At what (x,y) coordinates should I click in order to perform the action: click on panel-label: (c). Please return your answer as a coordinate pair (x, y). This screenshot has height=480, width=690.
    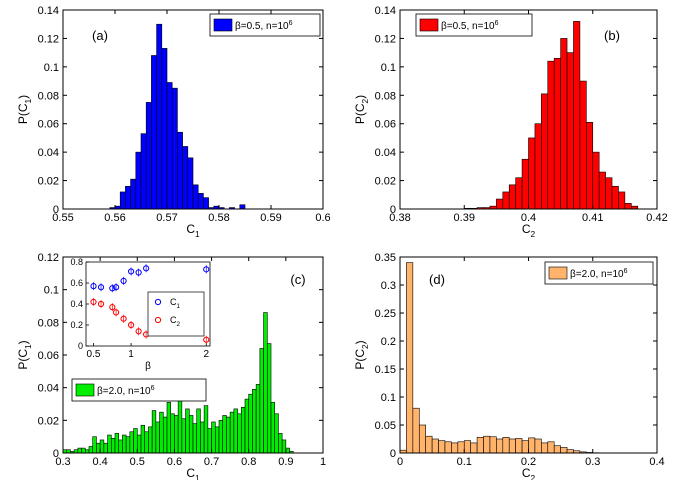
    Looking at the image, I should click on (297, 279).